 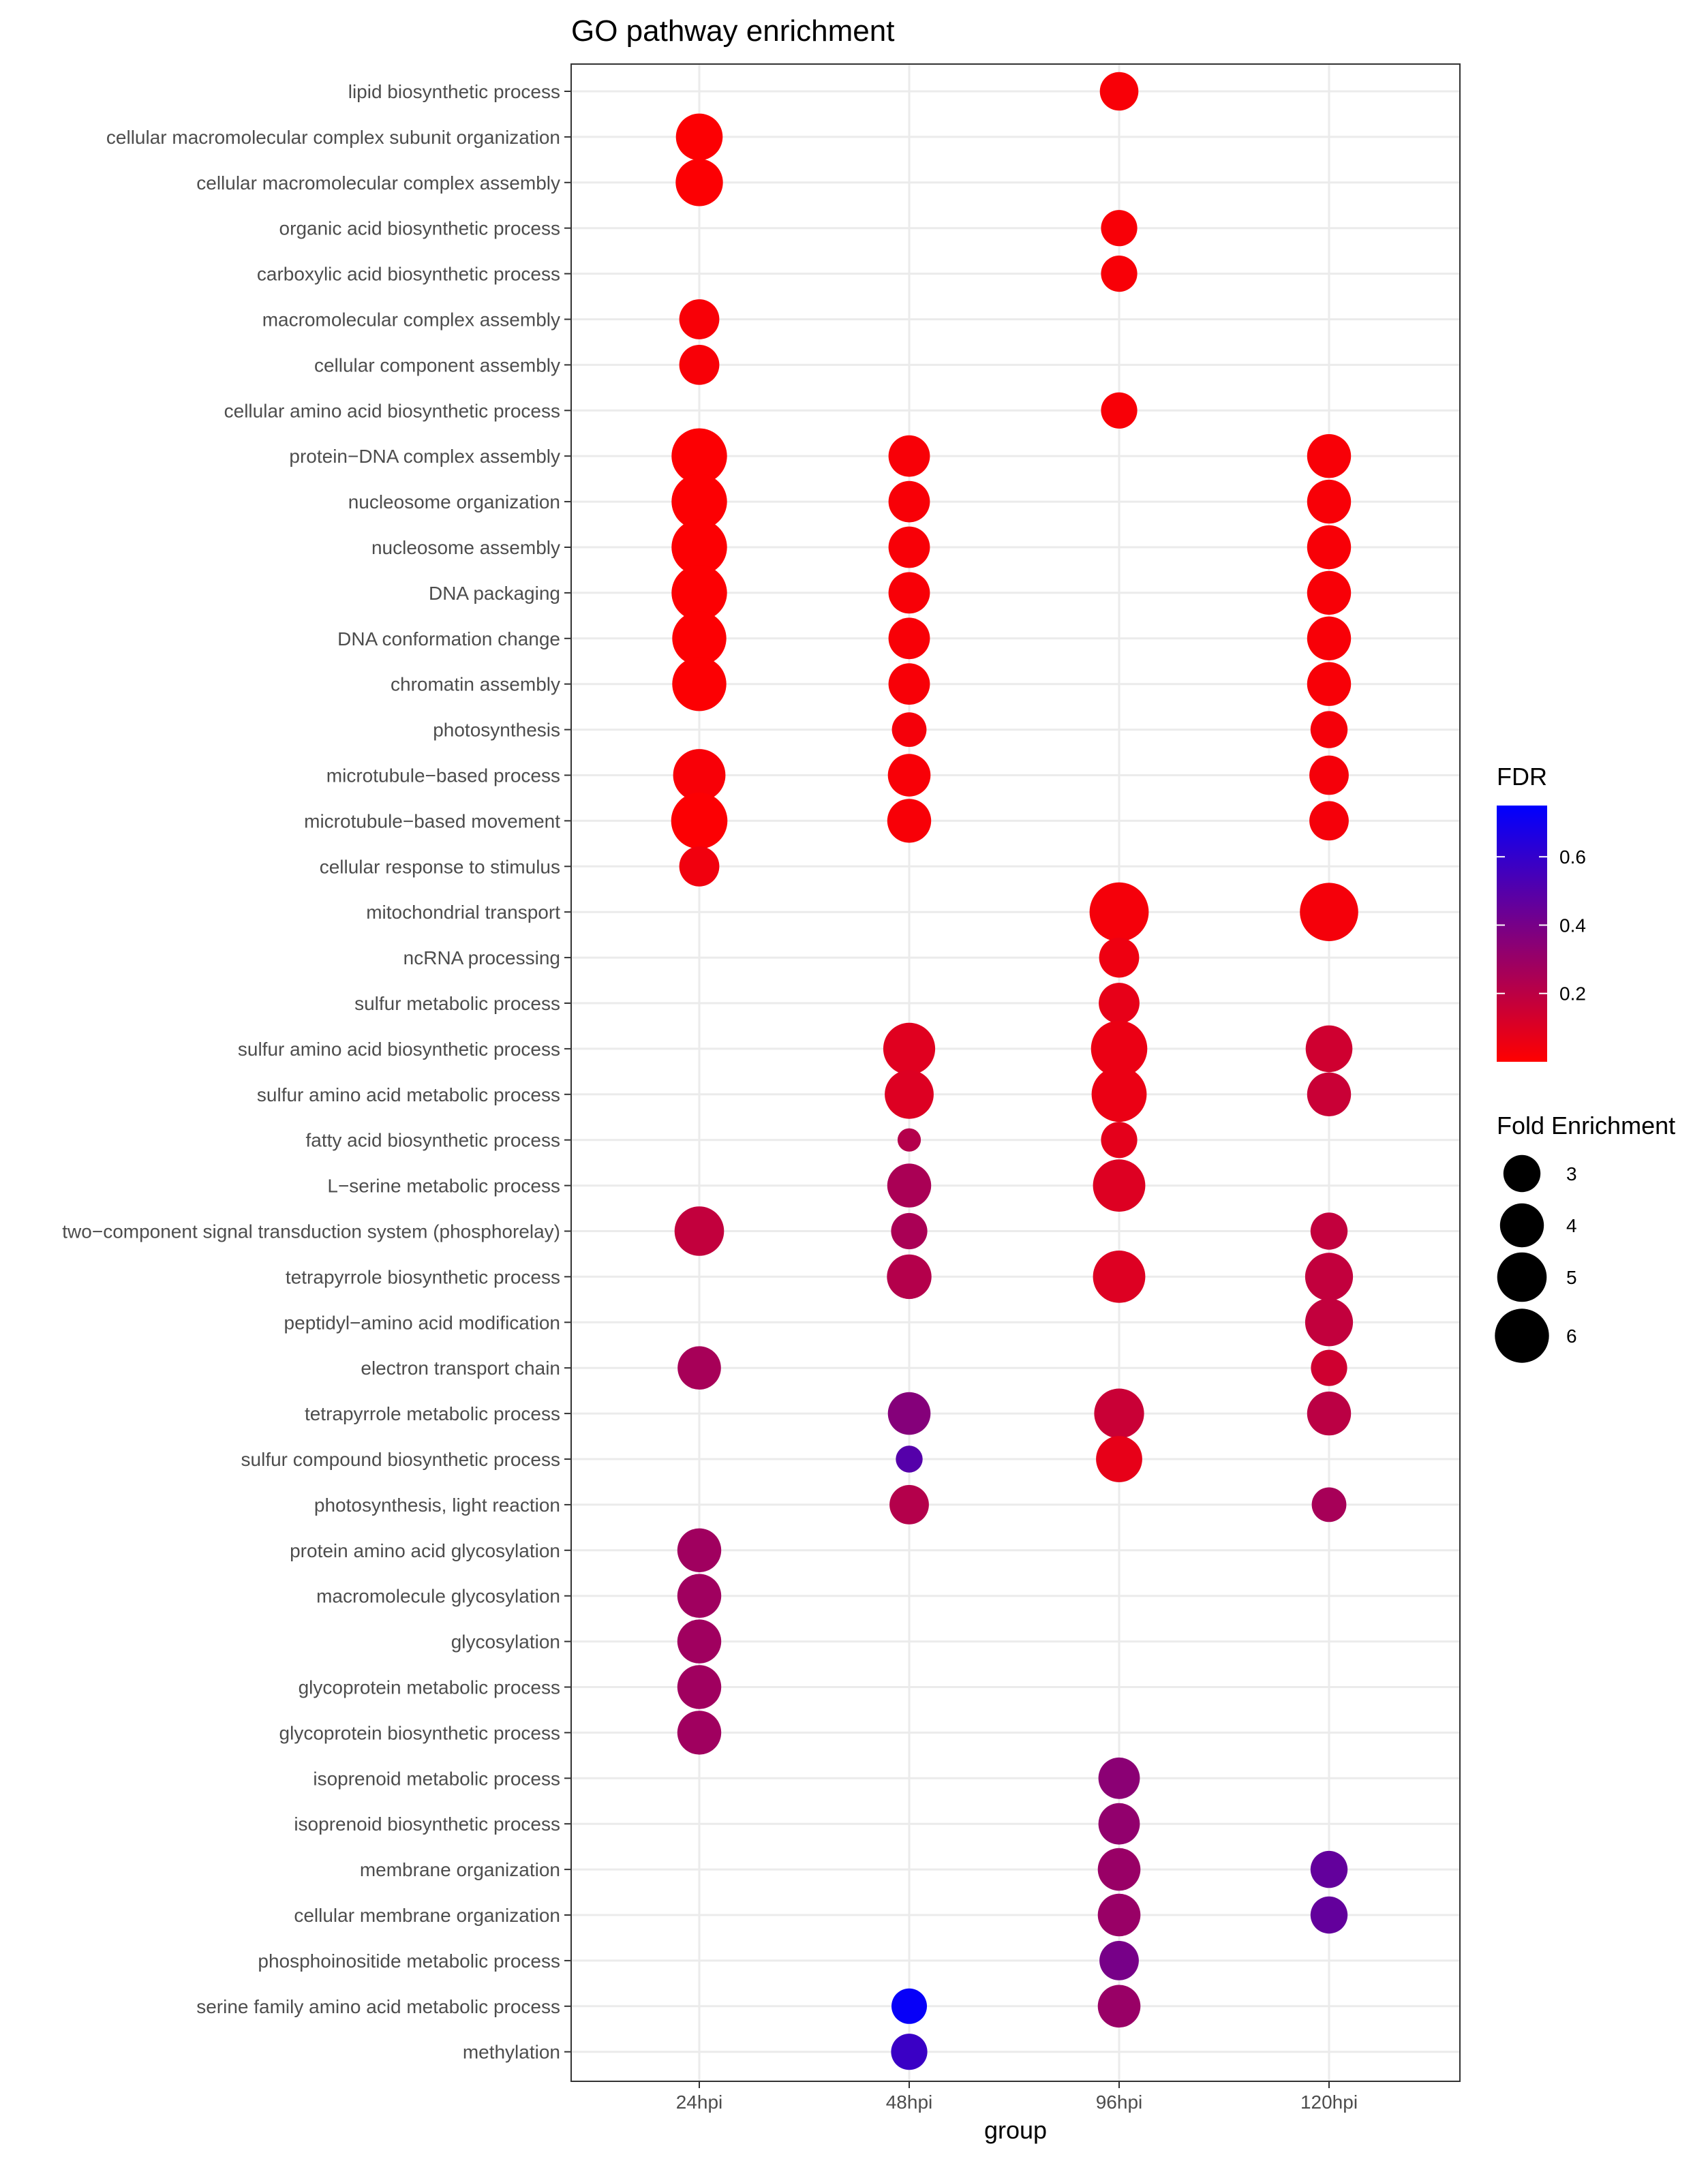 What do you see at coordinates (1585, 1237) in the screenshot?
I see `fold-enrichment-legend: Fold Enrichment 3 4 5 6` at bounding box center [1585, 1237].